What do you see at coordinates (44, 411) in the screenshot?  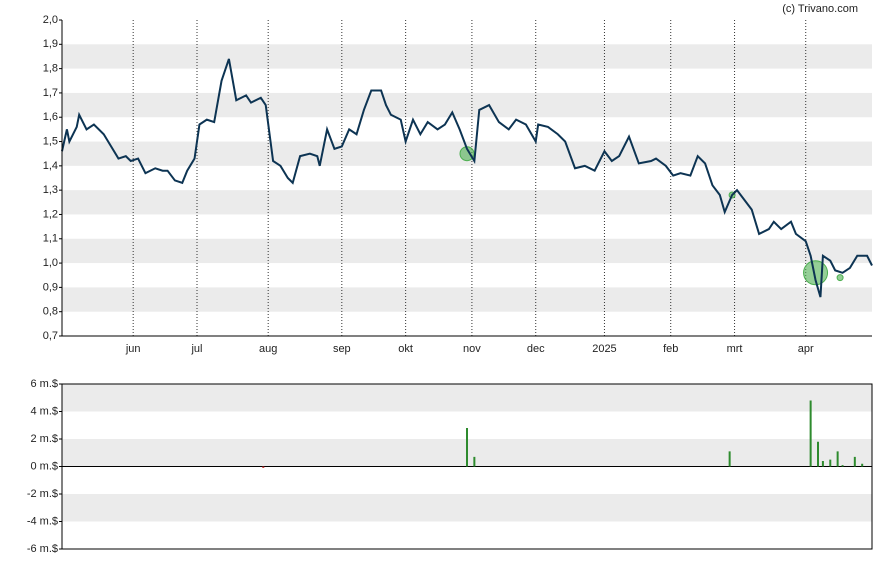 I see `y-tick-label: 4 m.$` at bounding box center [44, 411].